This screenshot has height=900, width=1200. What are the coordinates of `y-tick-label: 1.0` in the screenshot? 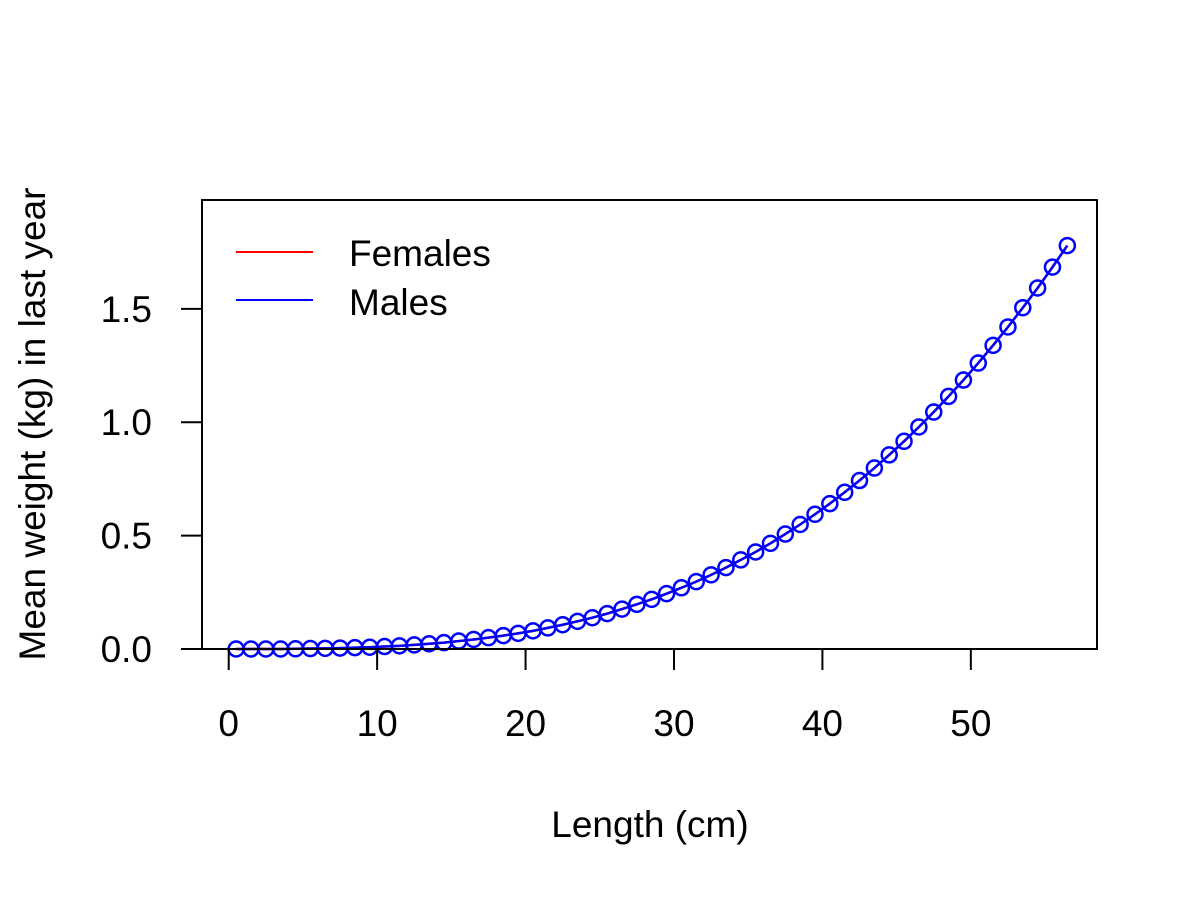 It's located at (126, 422).